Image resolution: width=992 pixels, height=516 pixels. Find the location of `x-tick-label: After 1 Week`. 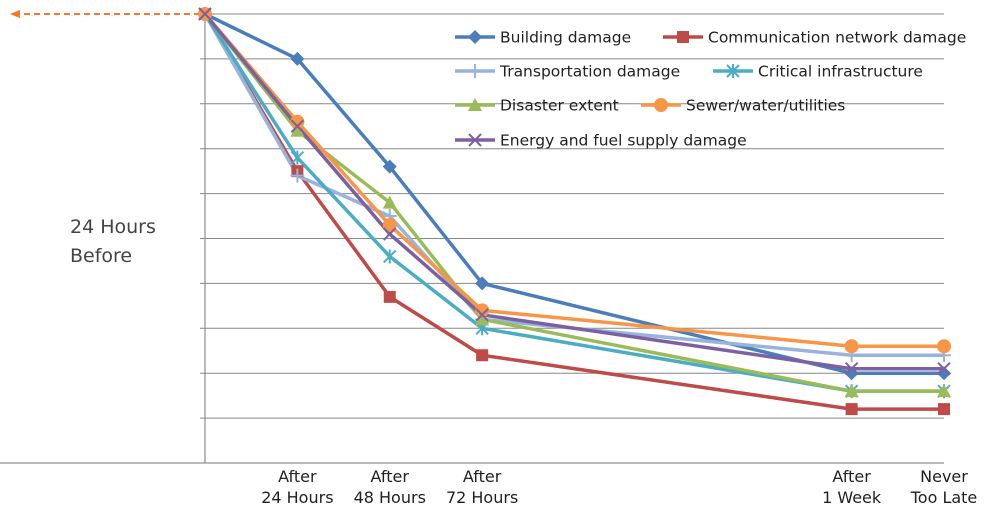

x-tick-label: After 1 Week is located at coordinates (852, 487).